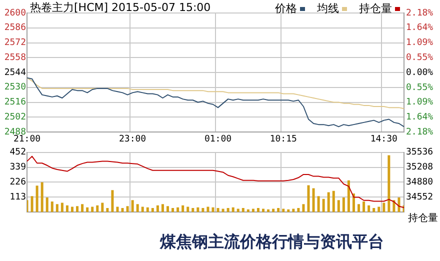  I want to click on x-tick-label: 10:15, so click(283, 139).